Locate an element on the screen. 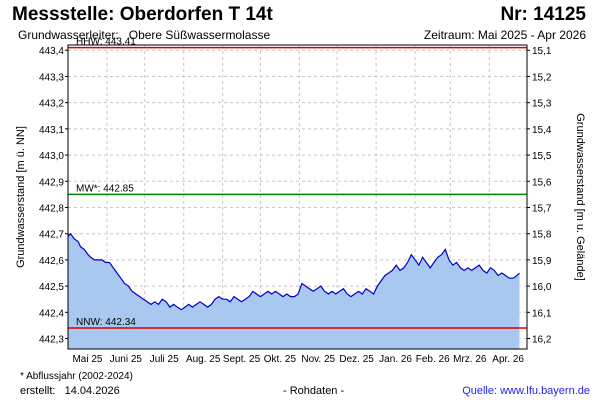 The height and width of the screenshot is (400, 600). raw-data-note: - Rohdaten - is located at coordinates (314, 391).